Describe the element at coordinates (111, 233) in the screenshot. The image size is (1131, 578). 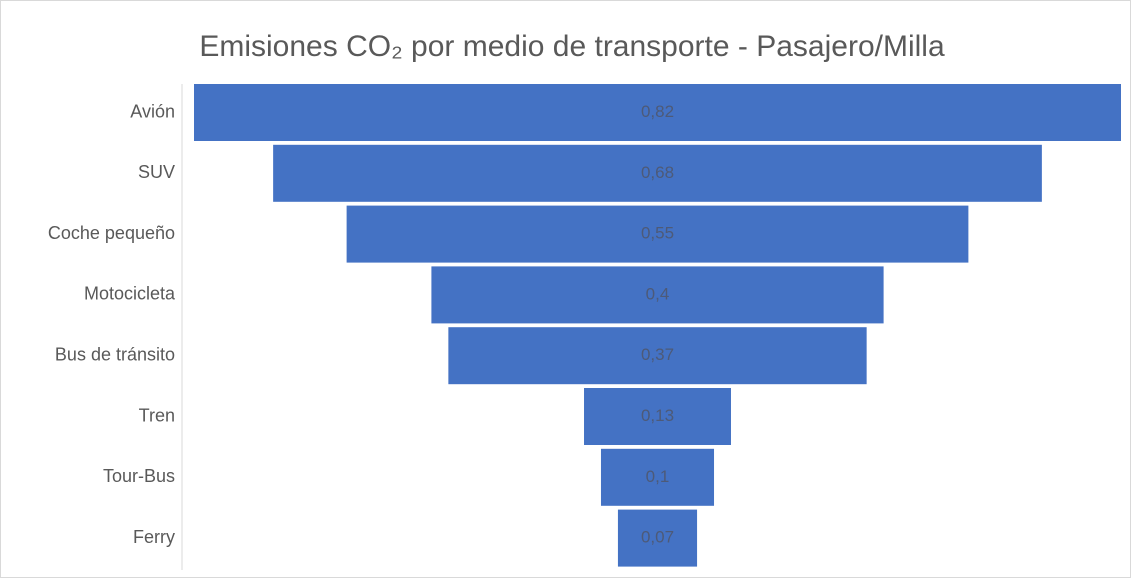
I see `category-label: Coche pequeño` at that location.